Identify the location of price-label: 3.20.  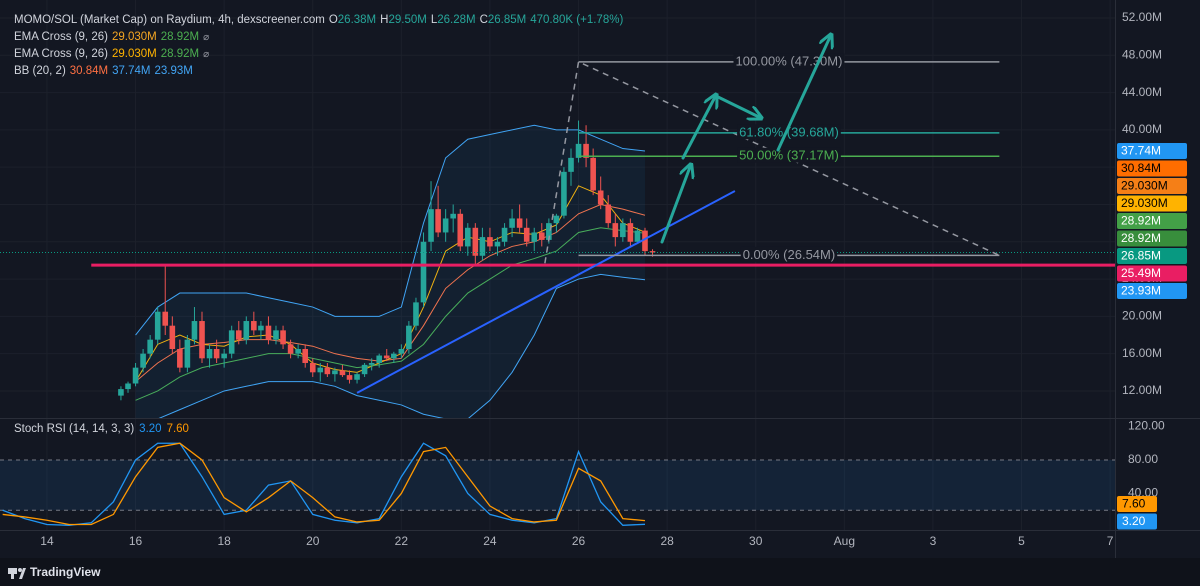
(1134, 521).